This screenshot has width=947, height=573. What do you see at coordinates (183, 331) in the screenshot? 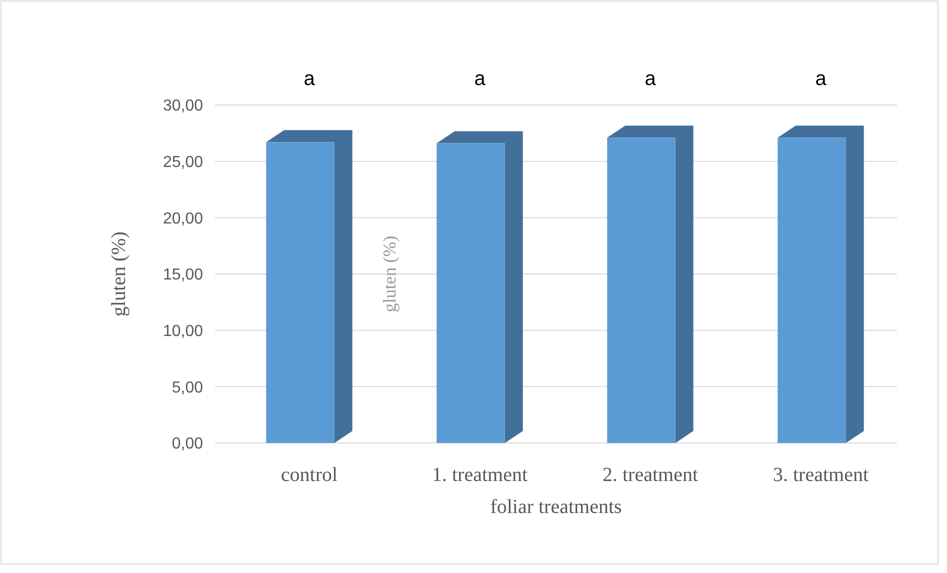
I see `y-tick-label: 10,00` at bounding box center [183, 331].